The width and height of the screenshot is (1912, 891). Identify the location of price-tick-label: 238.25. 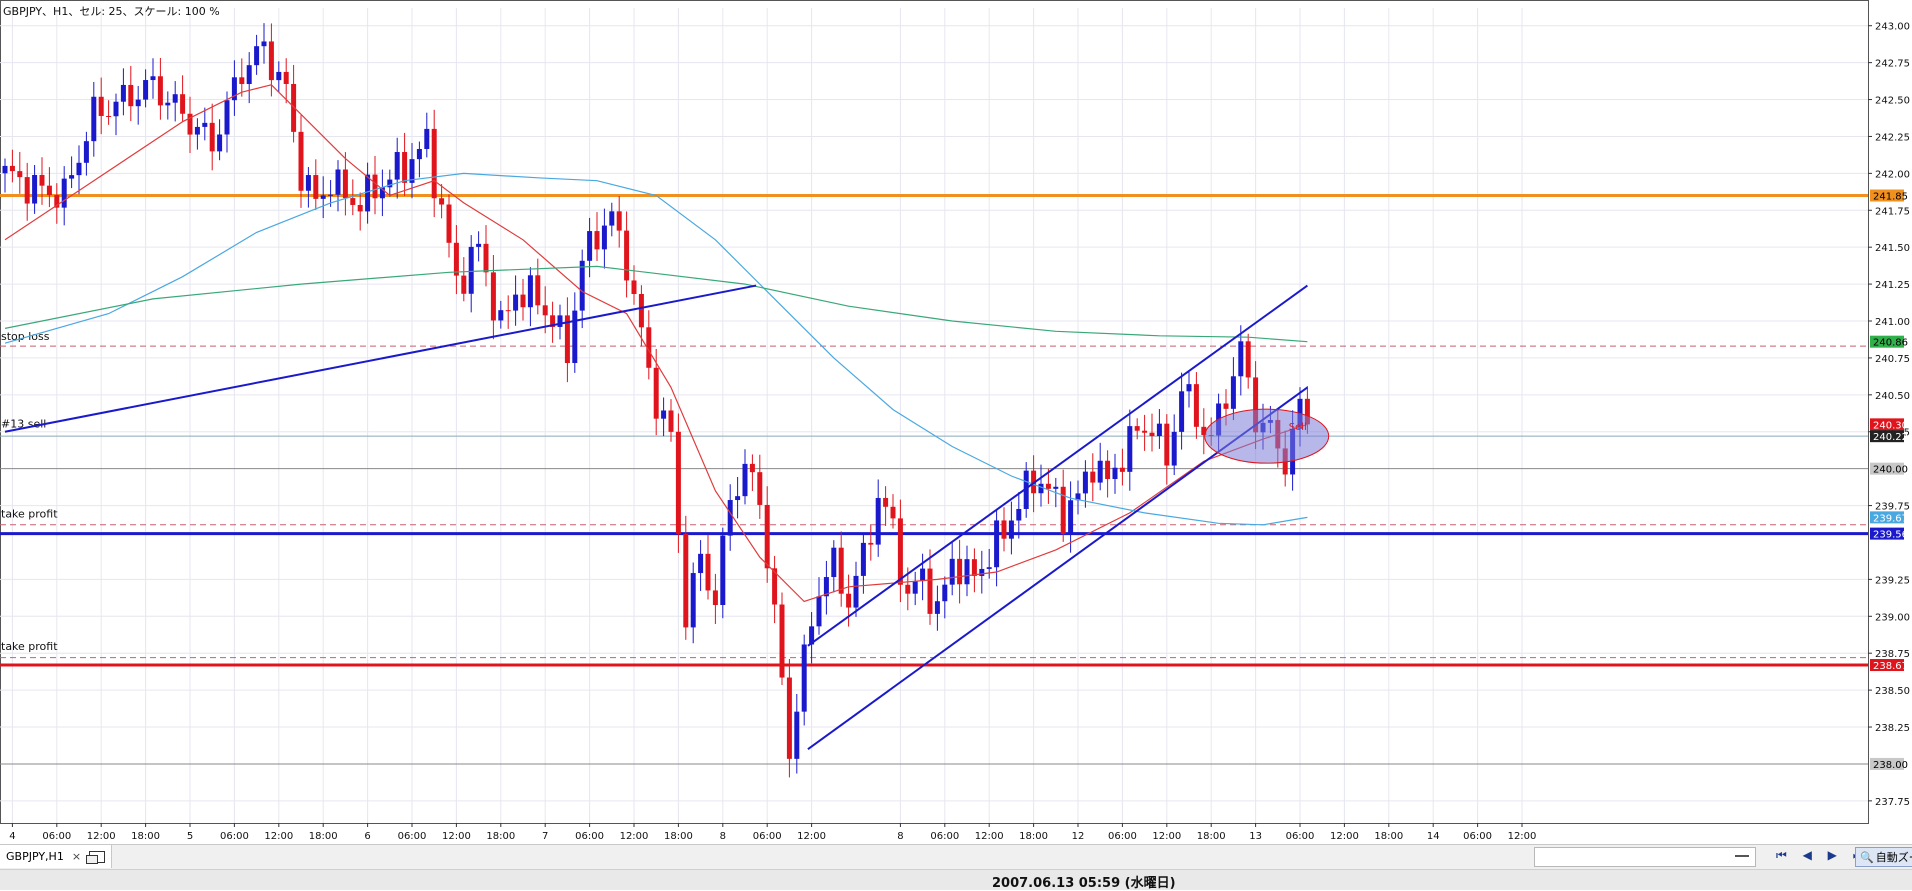
(1892, 728).